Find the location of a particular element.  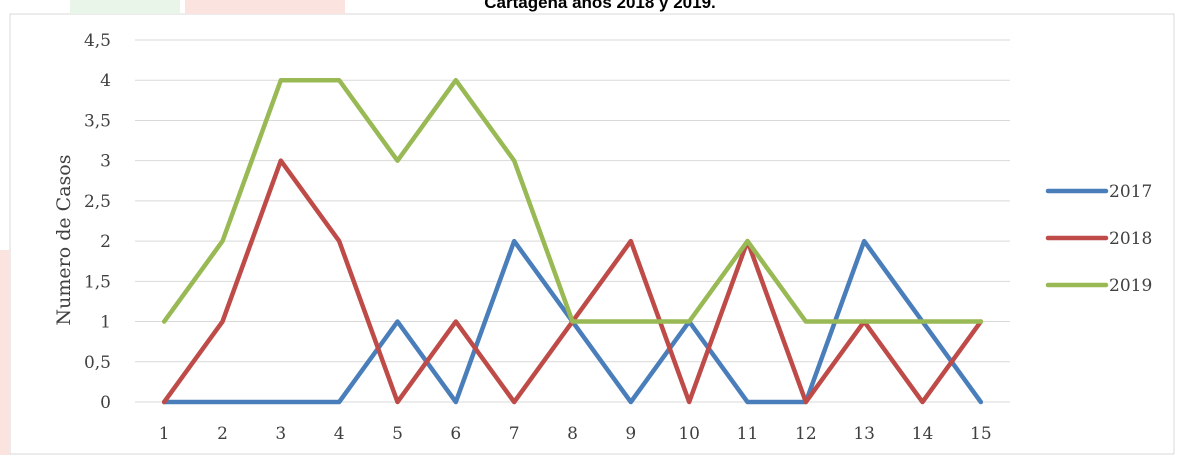

x-tick-label: 6 is located at coordinates (455, 434).